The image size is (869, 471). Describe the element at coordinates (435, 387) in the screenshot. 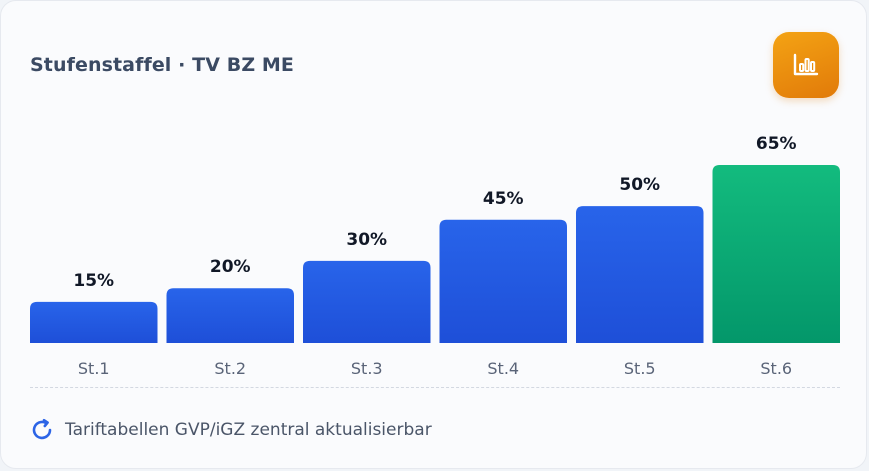

I see `chart-divider` at that location.